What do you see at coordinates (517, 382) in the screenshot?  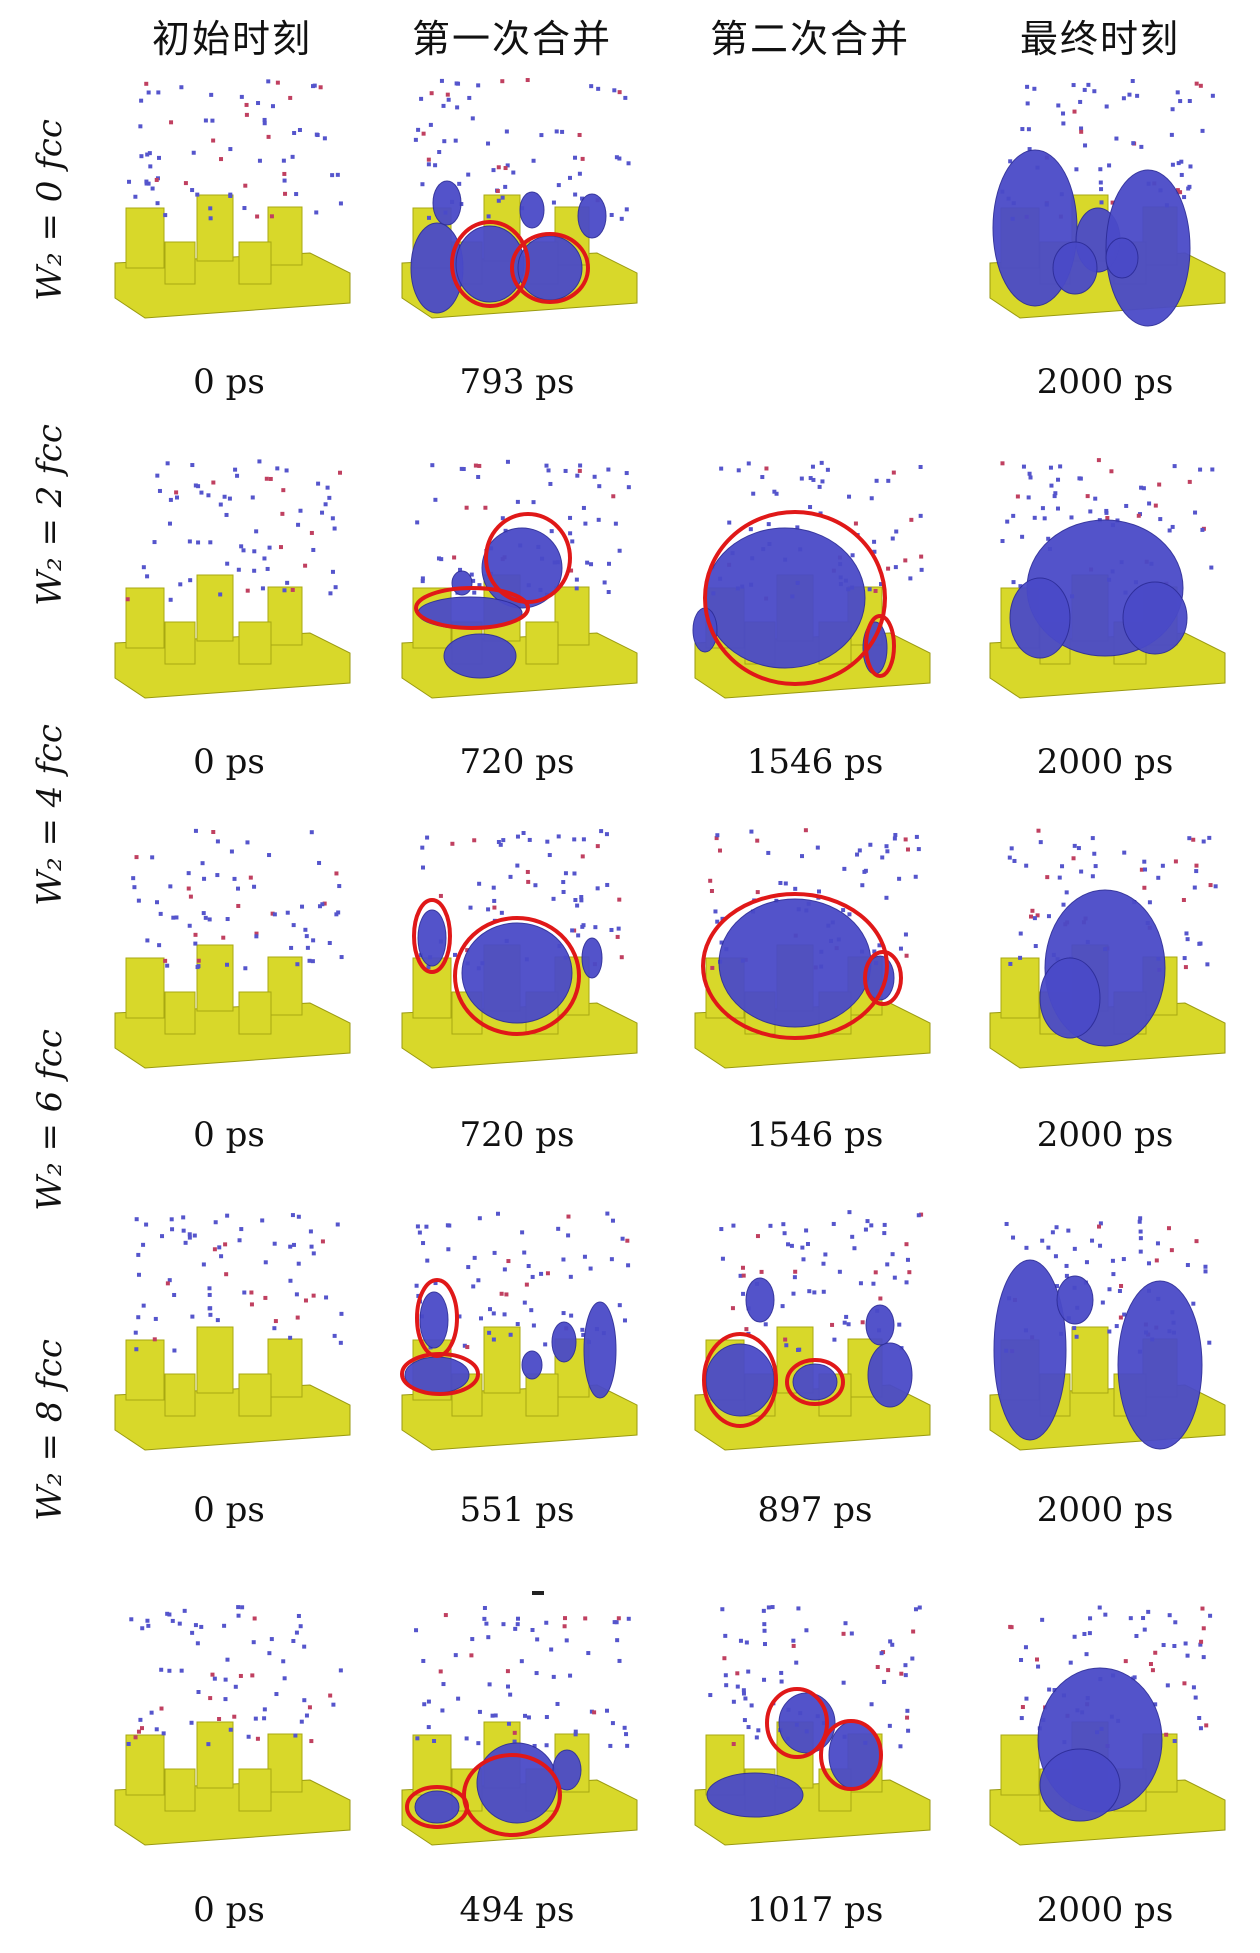 I see `time-r0-c1: 793 ps` at bounding box center [517, 382].